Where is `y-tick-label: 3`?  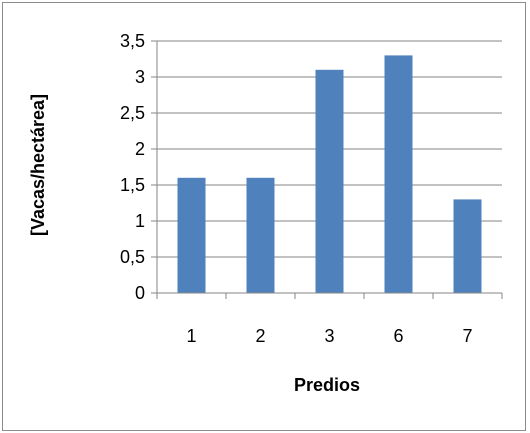 y-tick-label: 3 is located at coordinates (140, 77).